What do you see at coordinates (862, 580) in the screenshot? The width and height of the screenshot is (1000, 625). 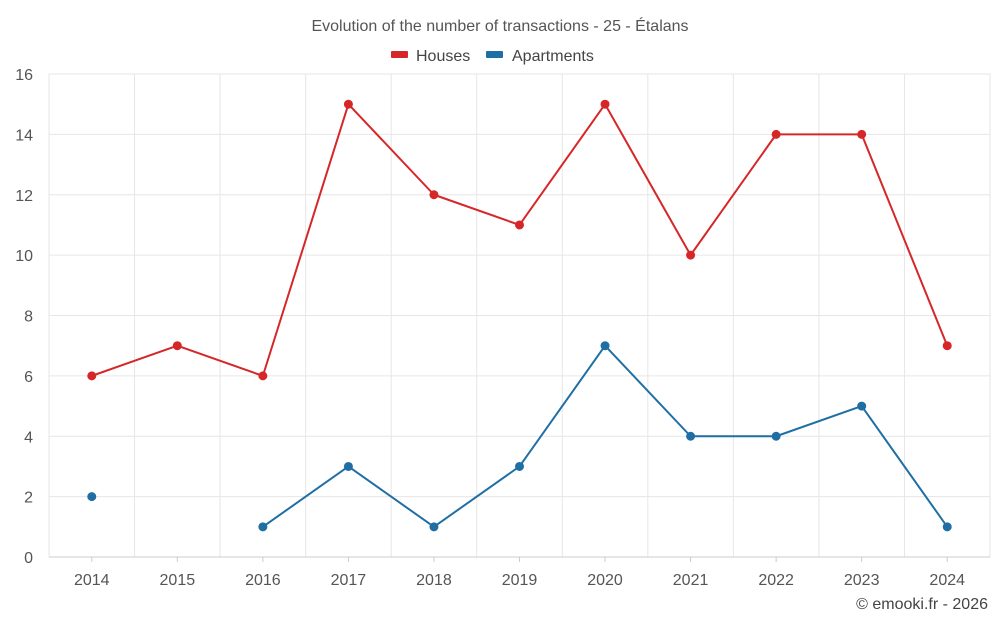 I see `x-tick-label-2023: 2023` at bounding box center [862, 580].